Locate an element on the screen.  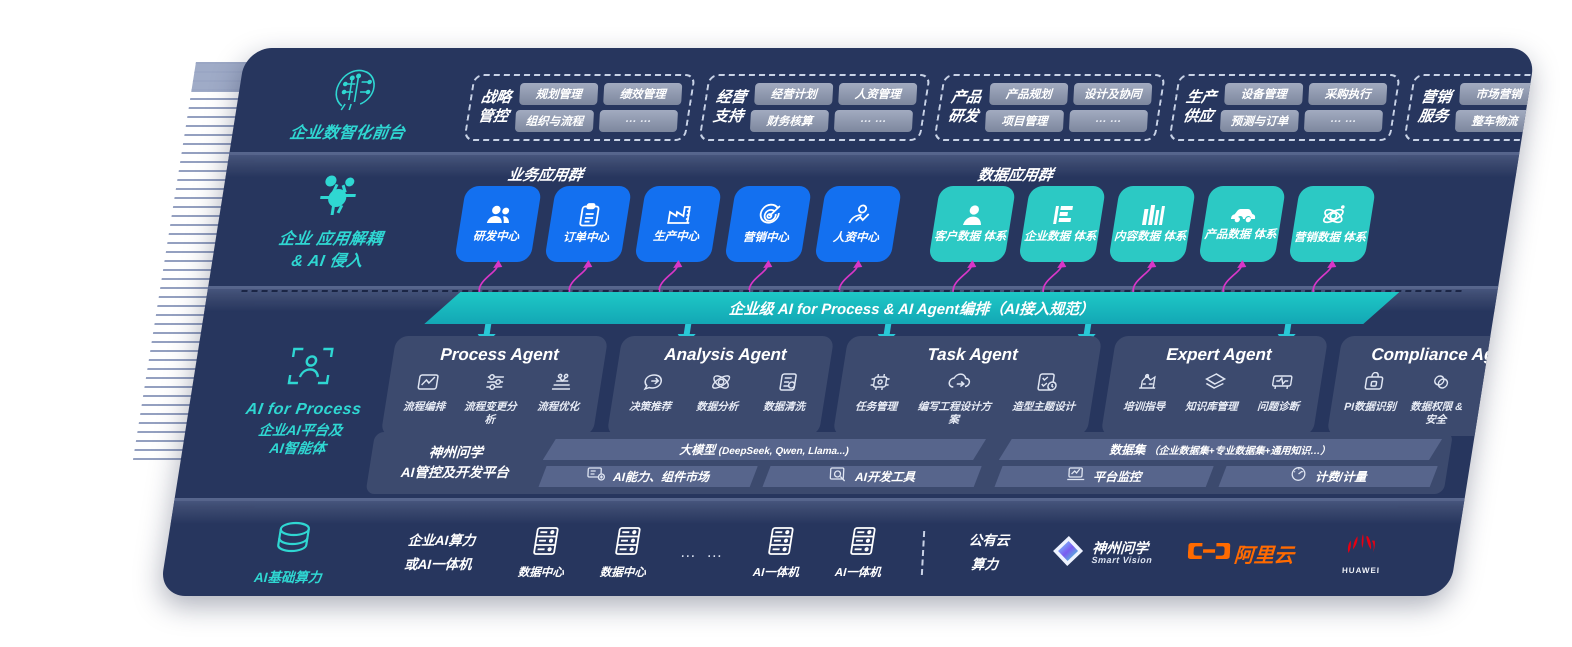
agent-item-label: 知识库管理 is located at coordinates (1211, 407).